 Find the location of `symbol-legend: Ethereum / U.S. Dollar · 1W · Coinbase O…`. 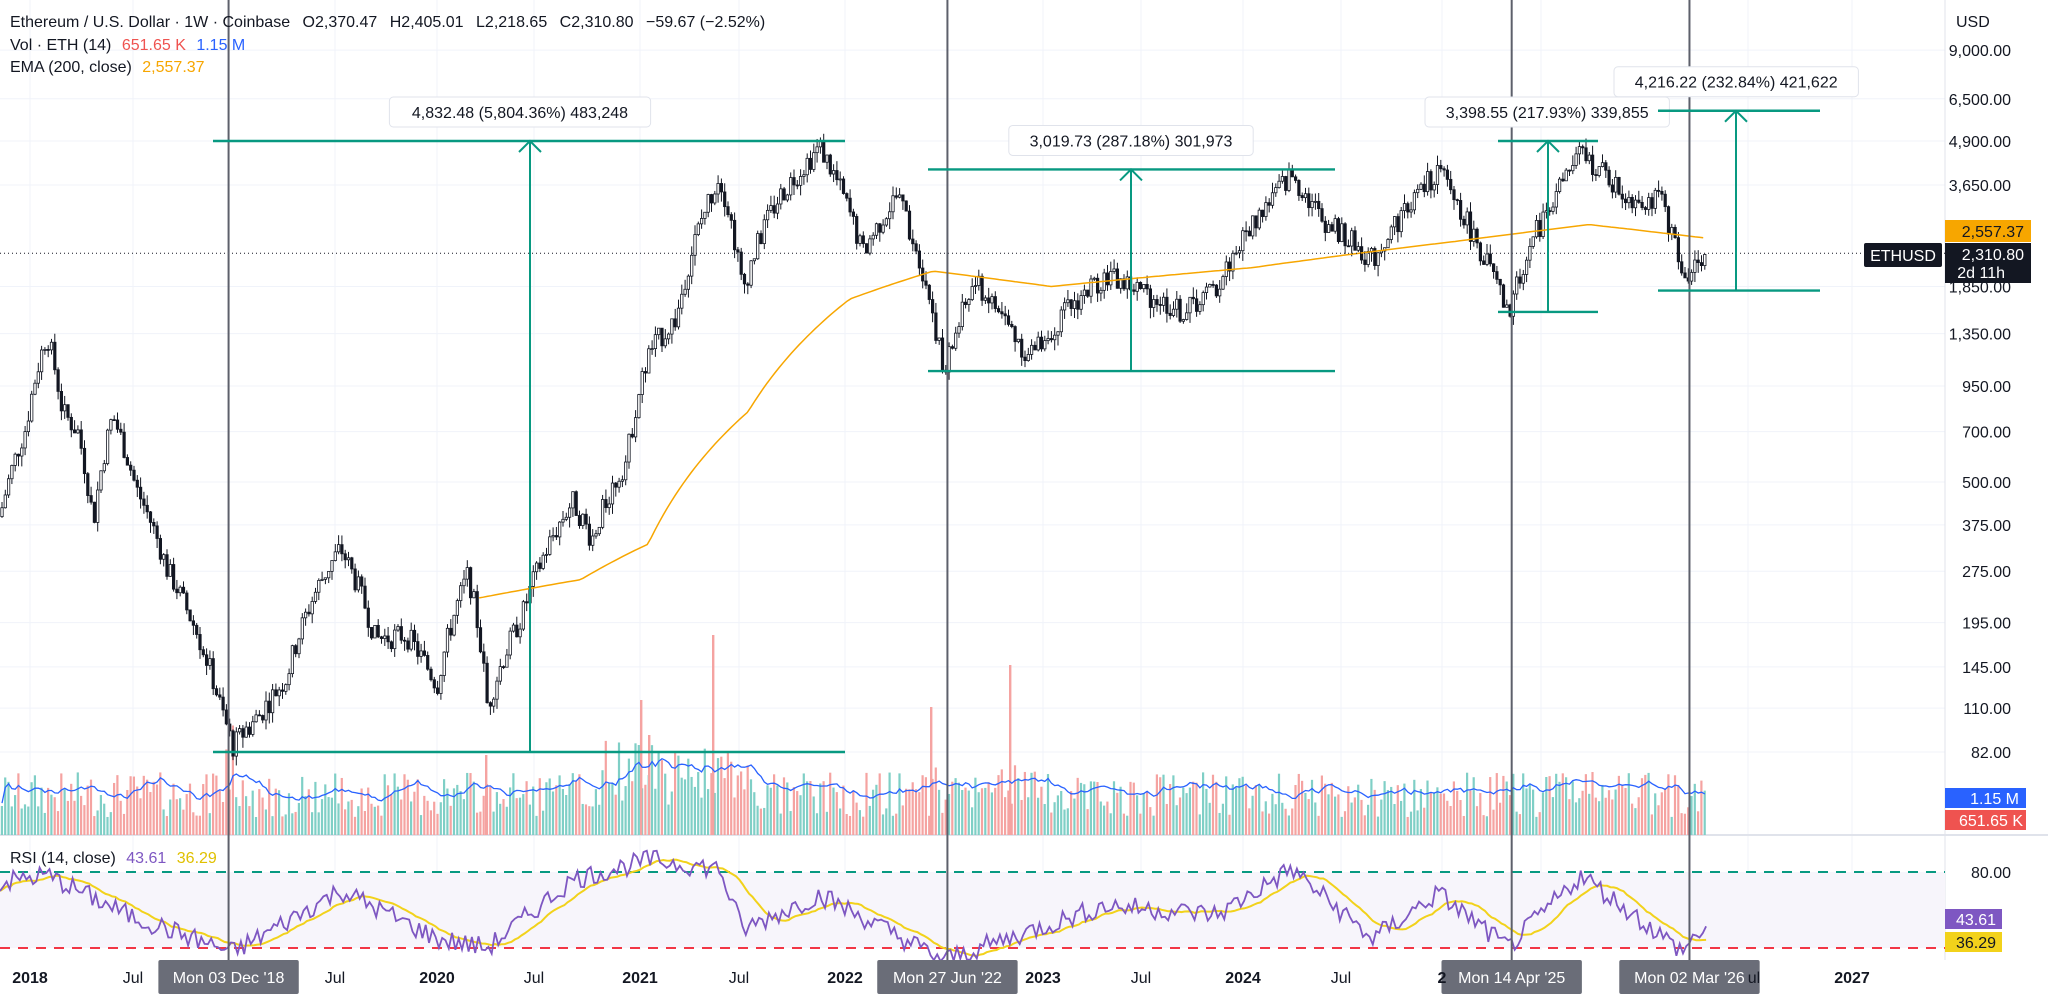

symbol-legend: Ethereum / U.S. Dollar · 1W · Coinbase O… is located at coordinates (387, 23).